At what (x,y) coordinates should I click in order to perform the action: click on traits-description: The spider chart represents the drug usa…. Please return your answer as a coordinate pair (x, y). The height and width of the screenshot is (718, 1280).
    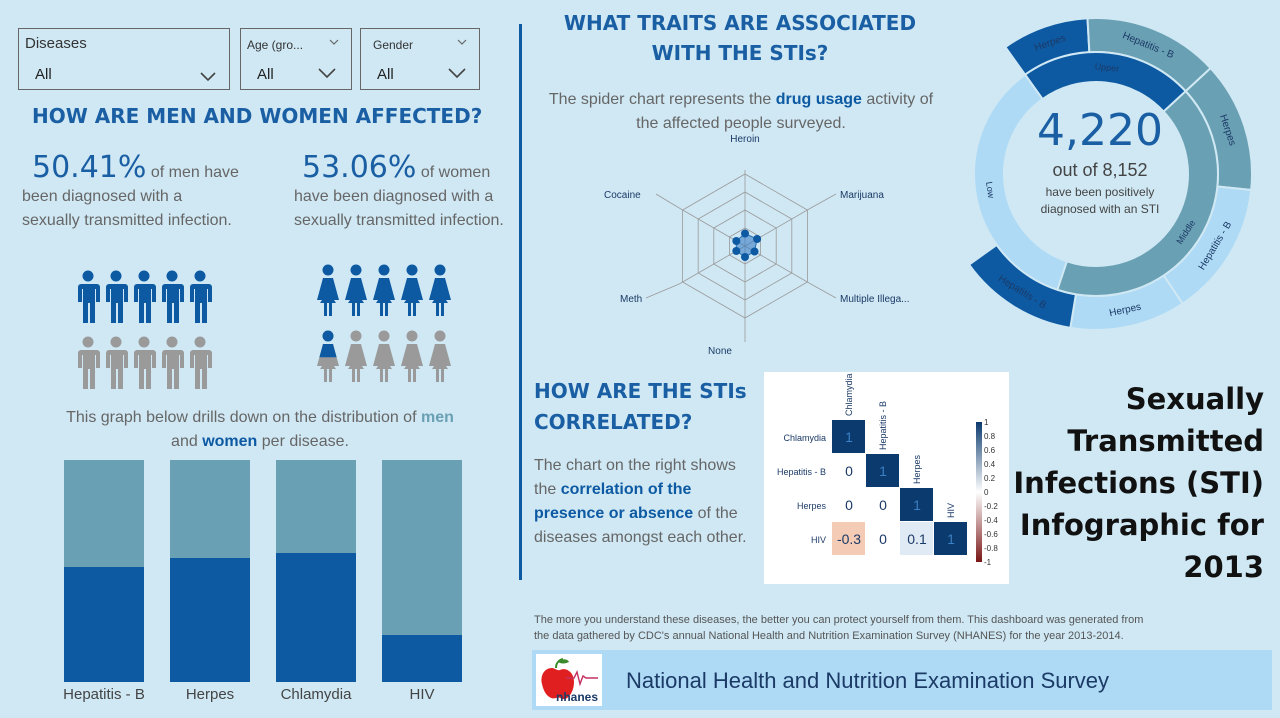
    Looking at the image, I should click on (741, 112).